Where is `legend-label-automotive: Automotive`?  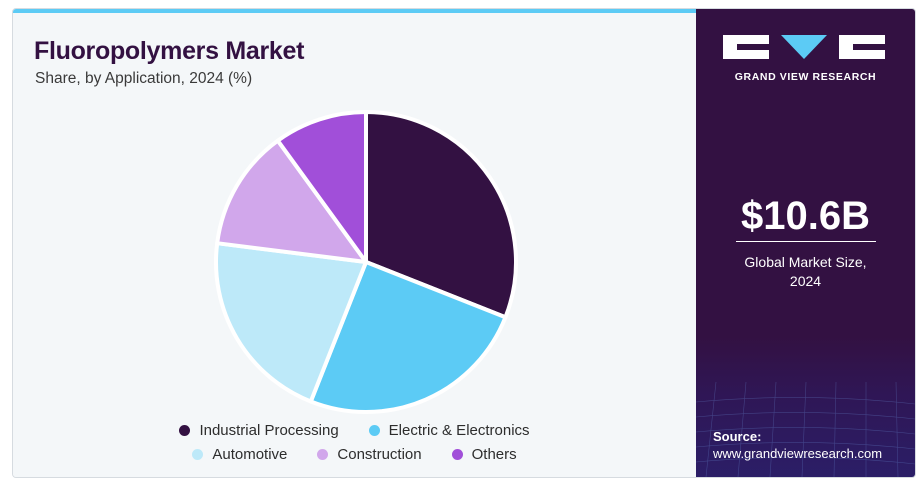 legend-label-automotive: Automotive is located at coordinates (250, 454).